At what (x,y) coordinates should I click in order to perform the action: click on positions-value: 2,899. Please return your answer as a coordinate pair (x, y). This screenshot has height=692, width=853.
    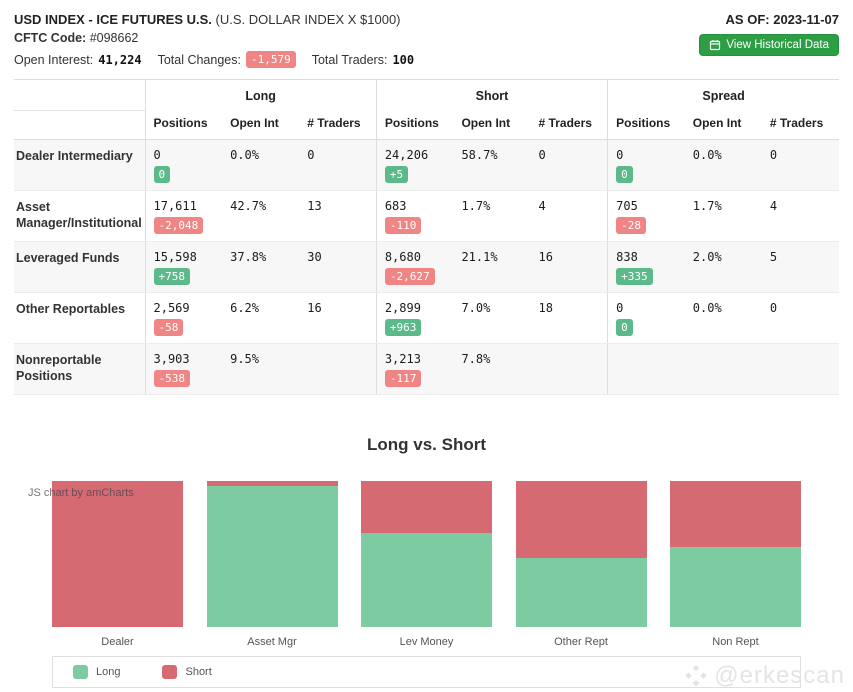
    Looking at the image, I should click on (402, 308).